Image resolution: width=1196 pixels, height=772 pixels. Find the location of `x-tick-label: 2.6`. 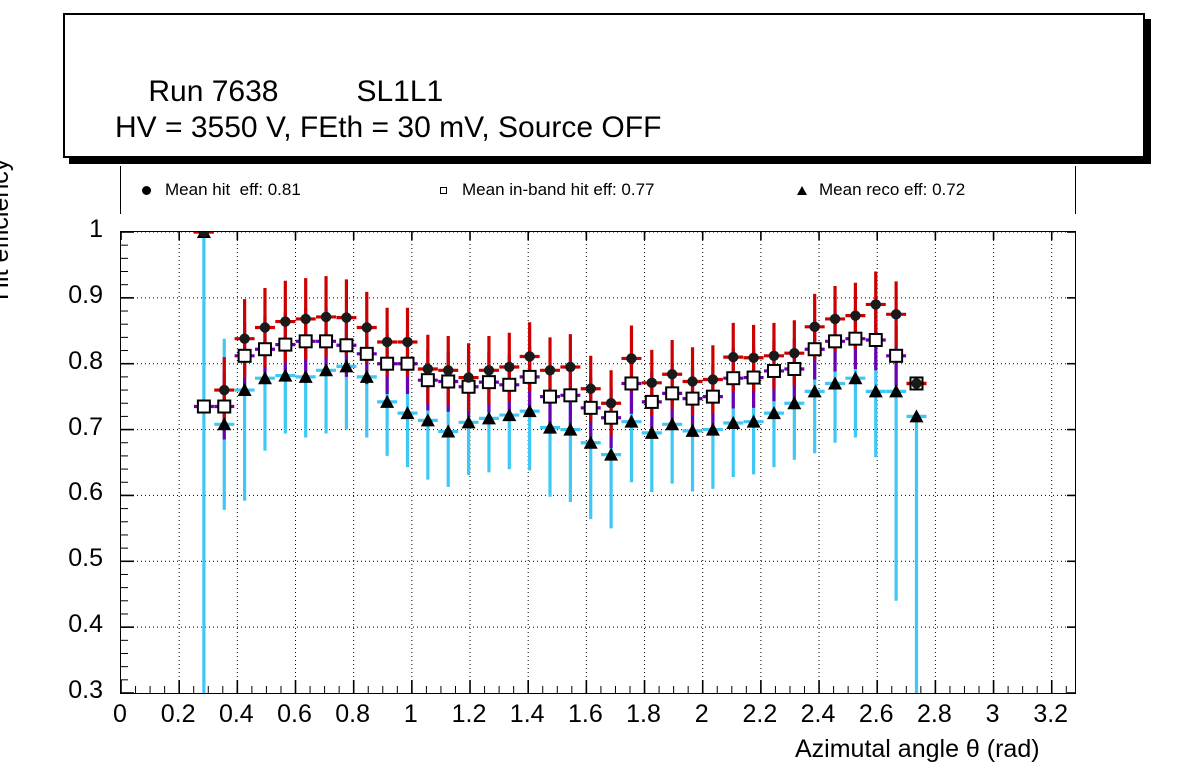

x-tick-label: 2.6 is located at coordinates (876, 714).